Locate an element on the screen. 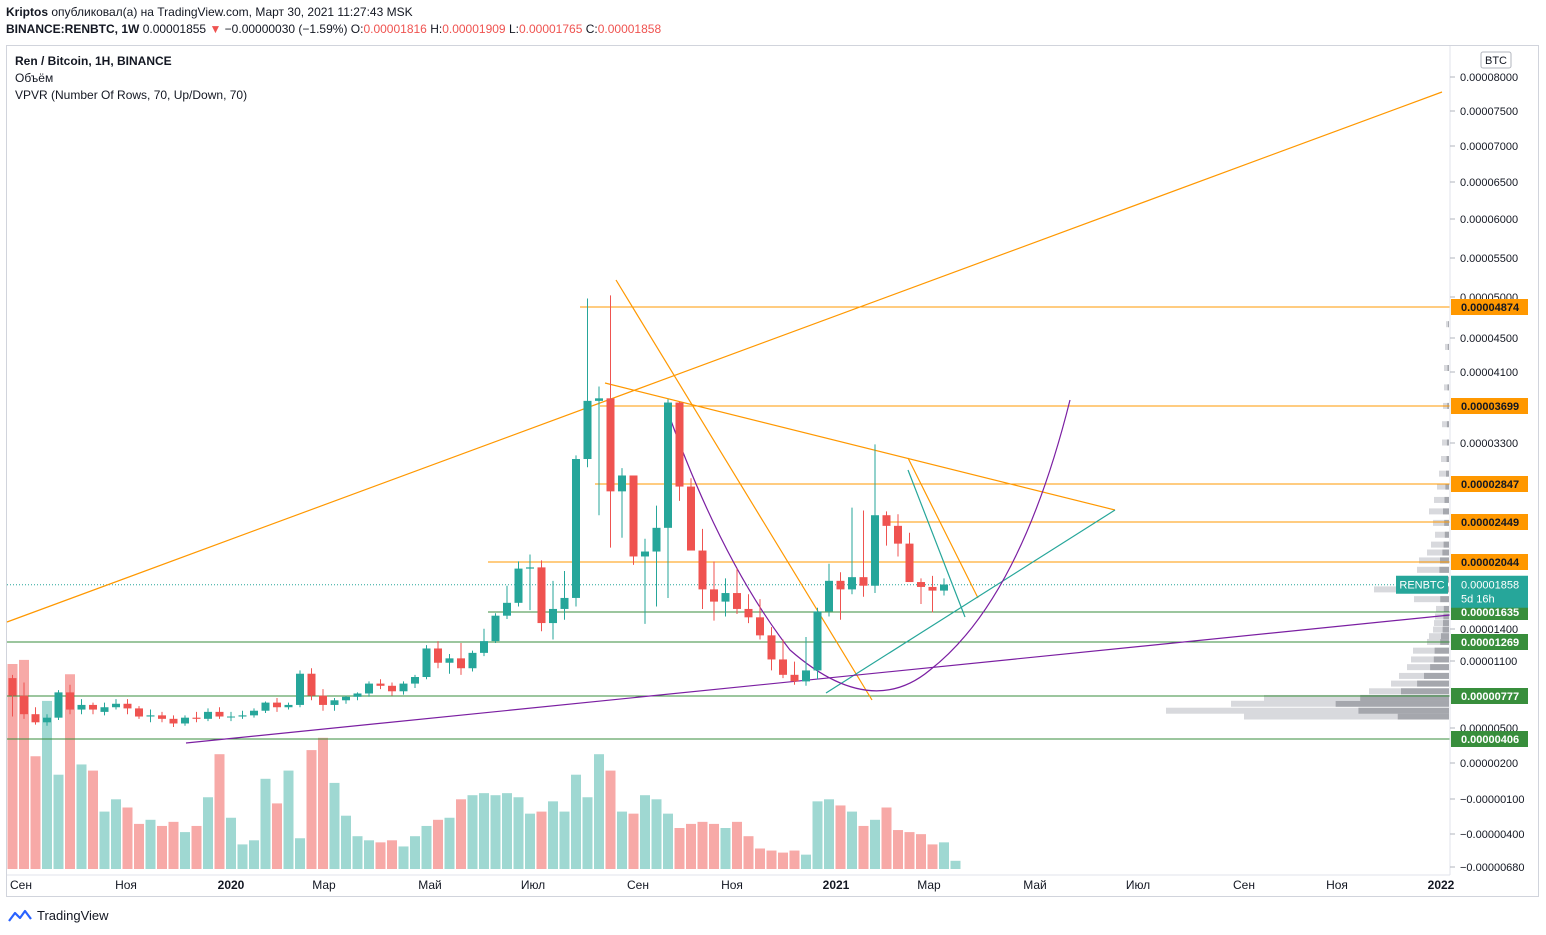  countdown-label: 5d 16h is located at coordinates (1478, 600).